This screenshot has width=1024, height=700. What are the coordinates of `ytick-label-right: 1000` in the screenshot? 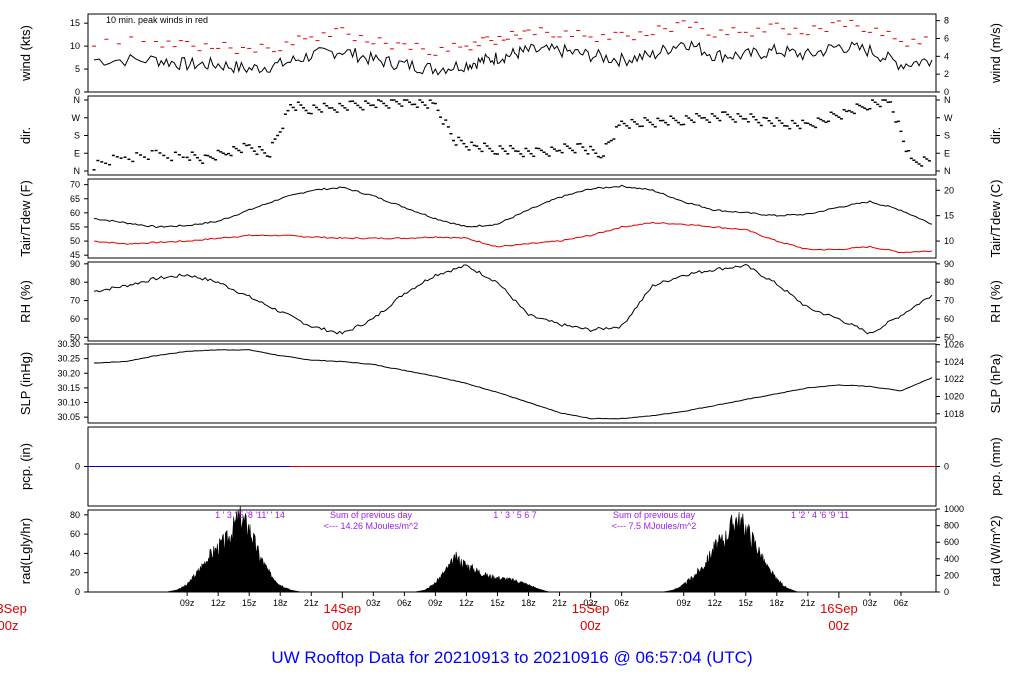 It's located at (954, 509).